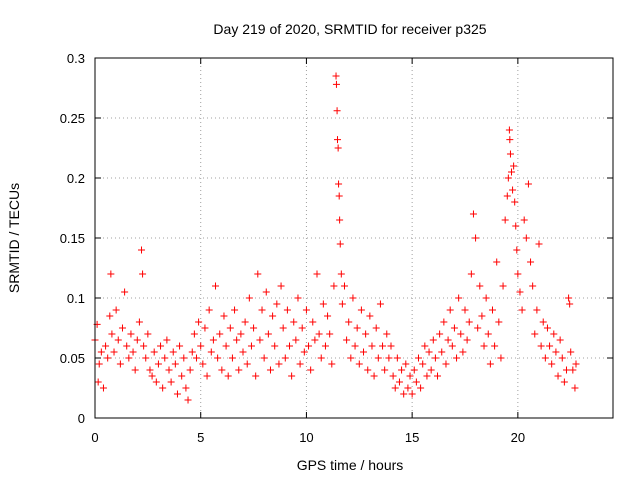  What do you see at coordinates (518, 437) in the screenshot?
I see `x-tick-label: 20` at bounding box center [518, 437].